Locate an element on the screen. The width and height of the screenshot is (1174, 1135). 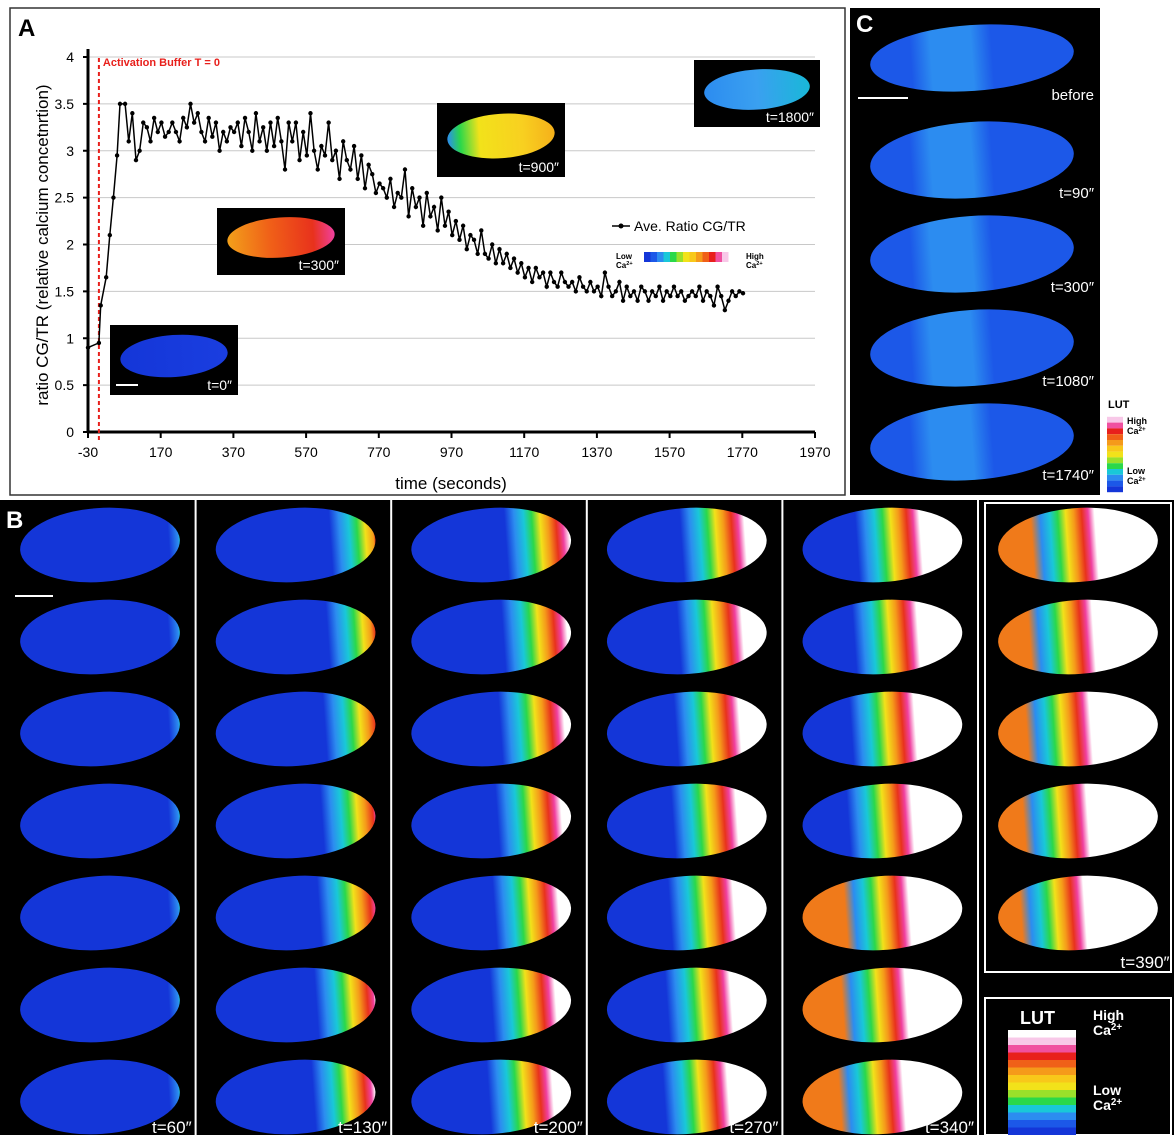
inset-image is located at coordinates (501, 136).